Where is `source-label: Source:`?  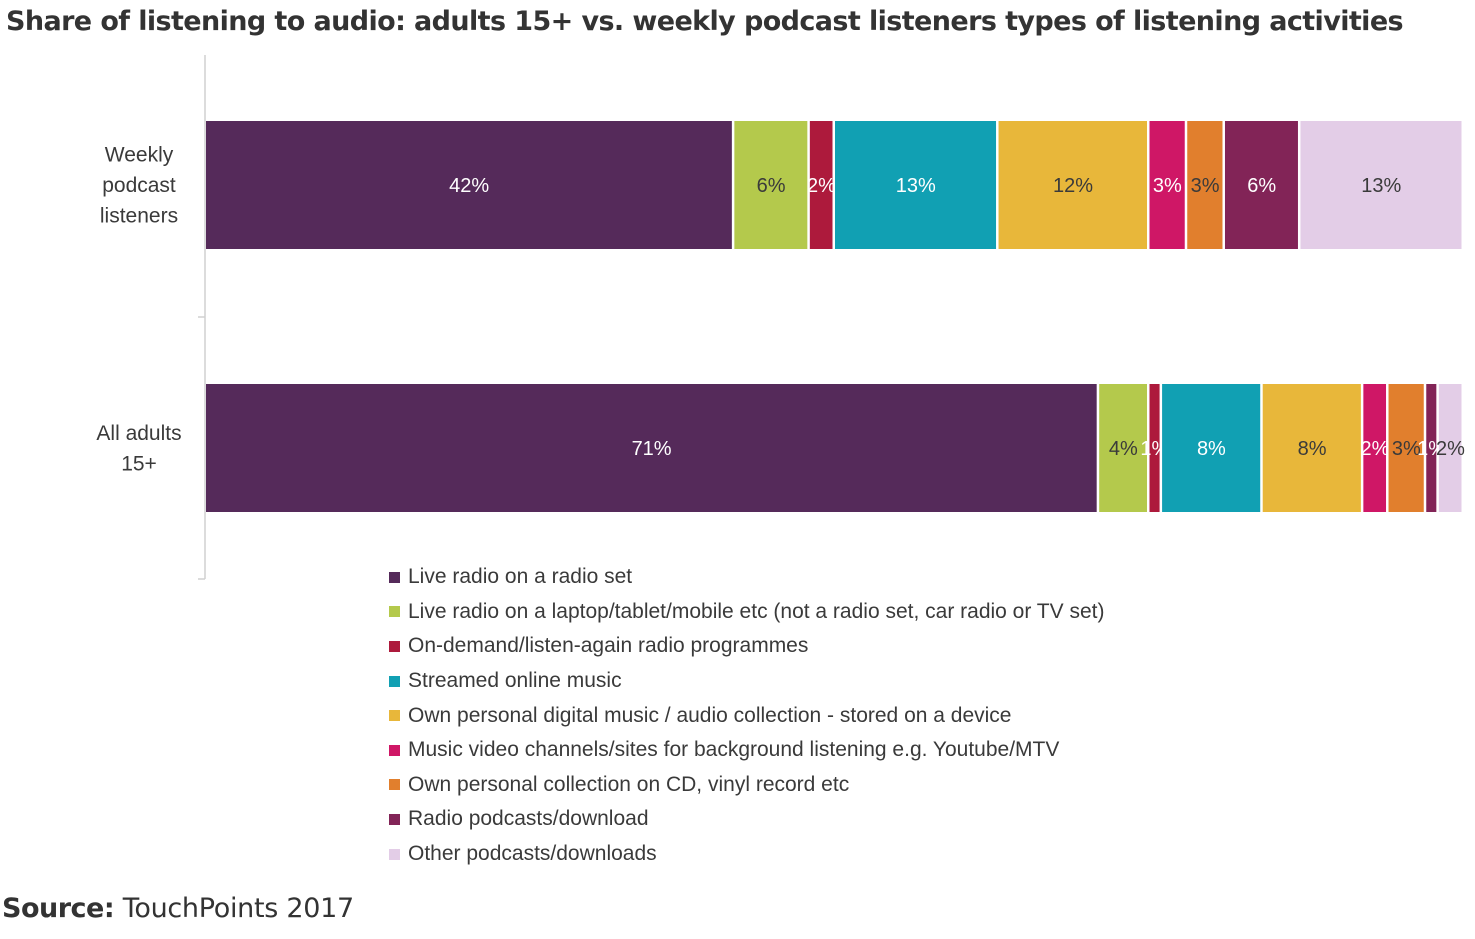 source-label: Source: is located at coordinates (58, 908).